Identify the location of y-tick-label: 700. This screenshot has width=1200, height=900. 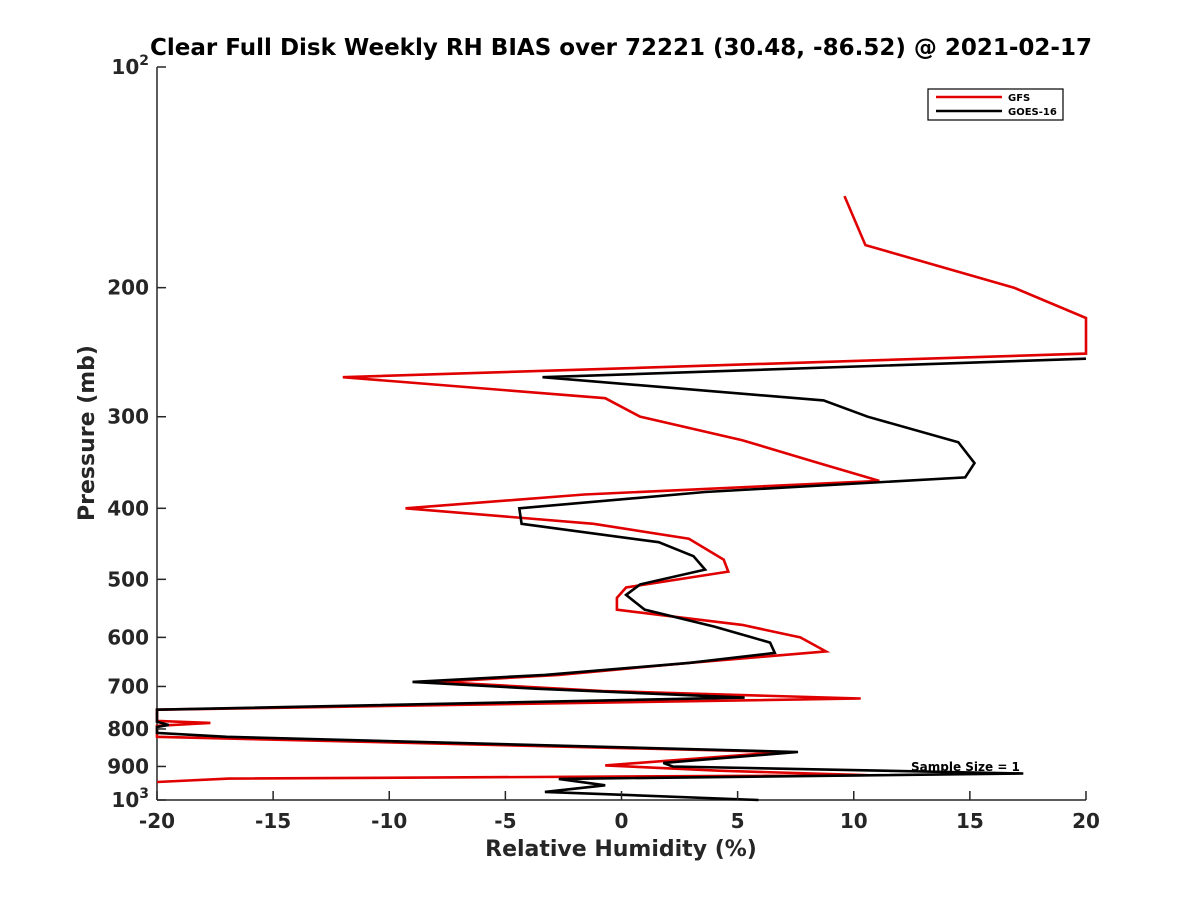
(128, 686).